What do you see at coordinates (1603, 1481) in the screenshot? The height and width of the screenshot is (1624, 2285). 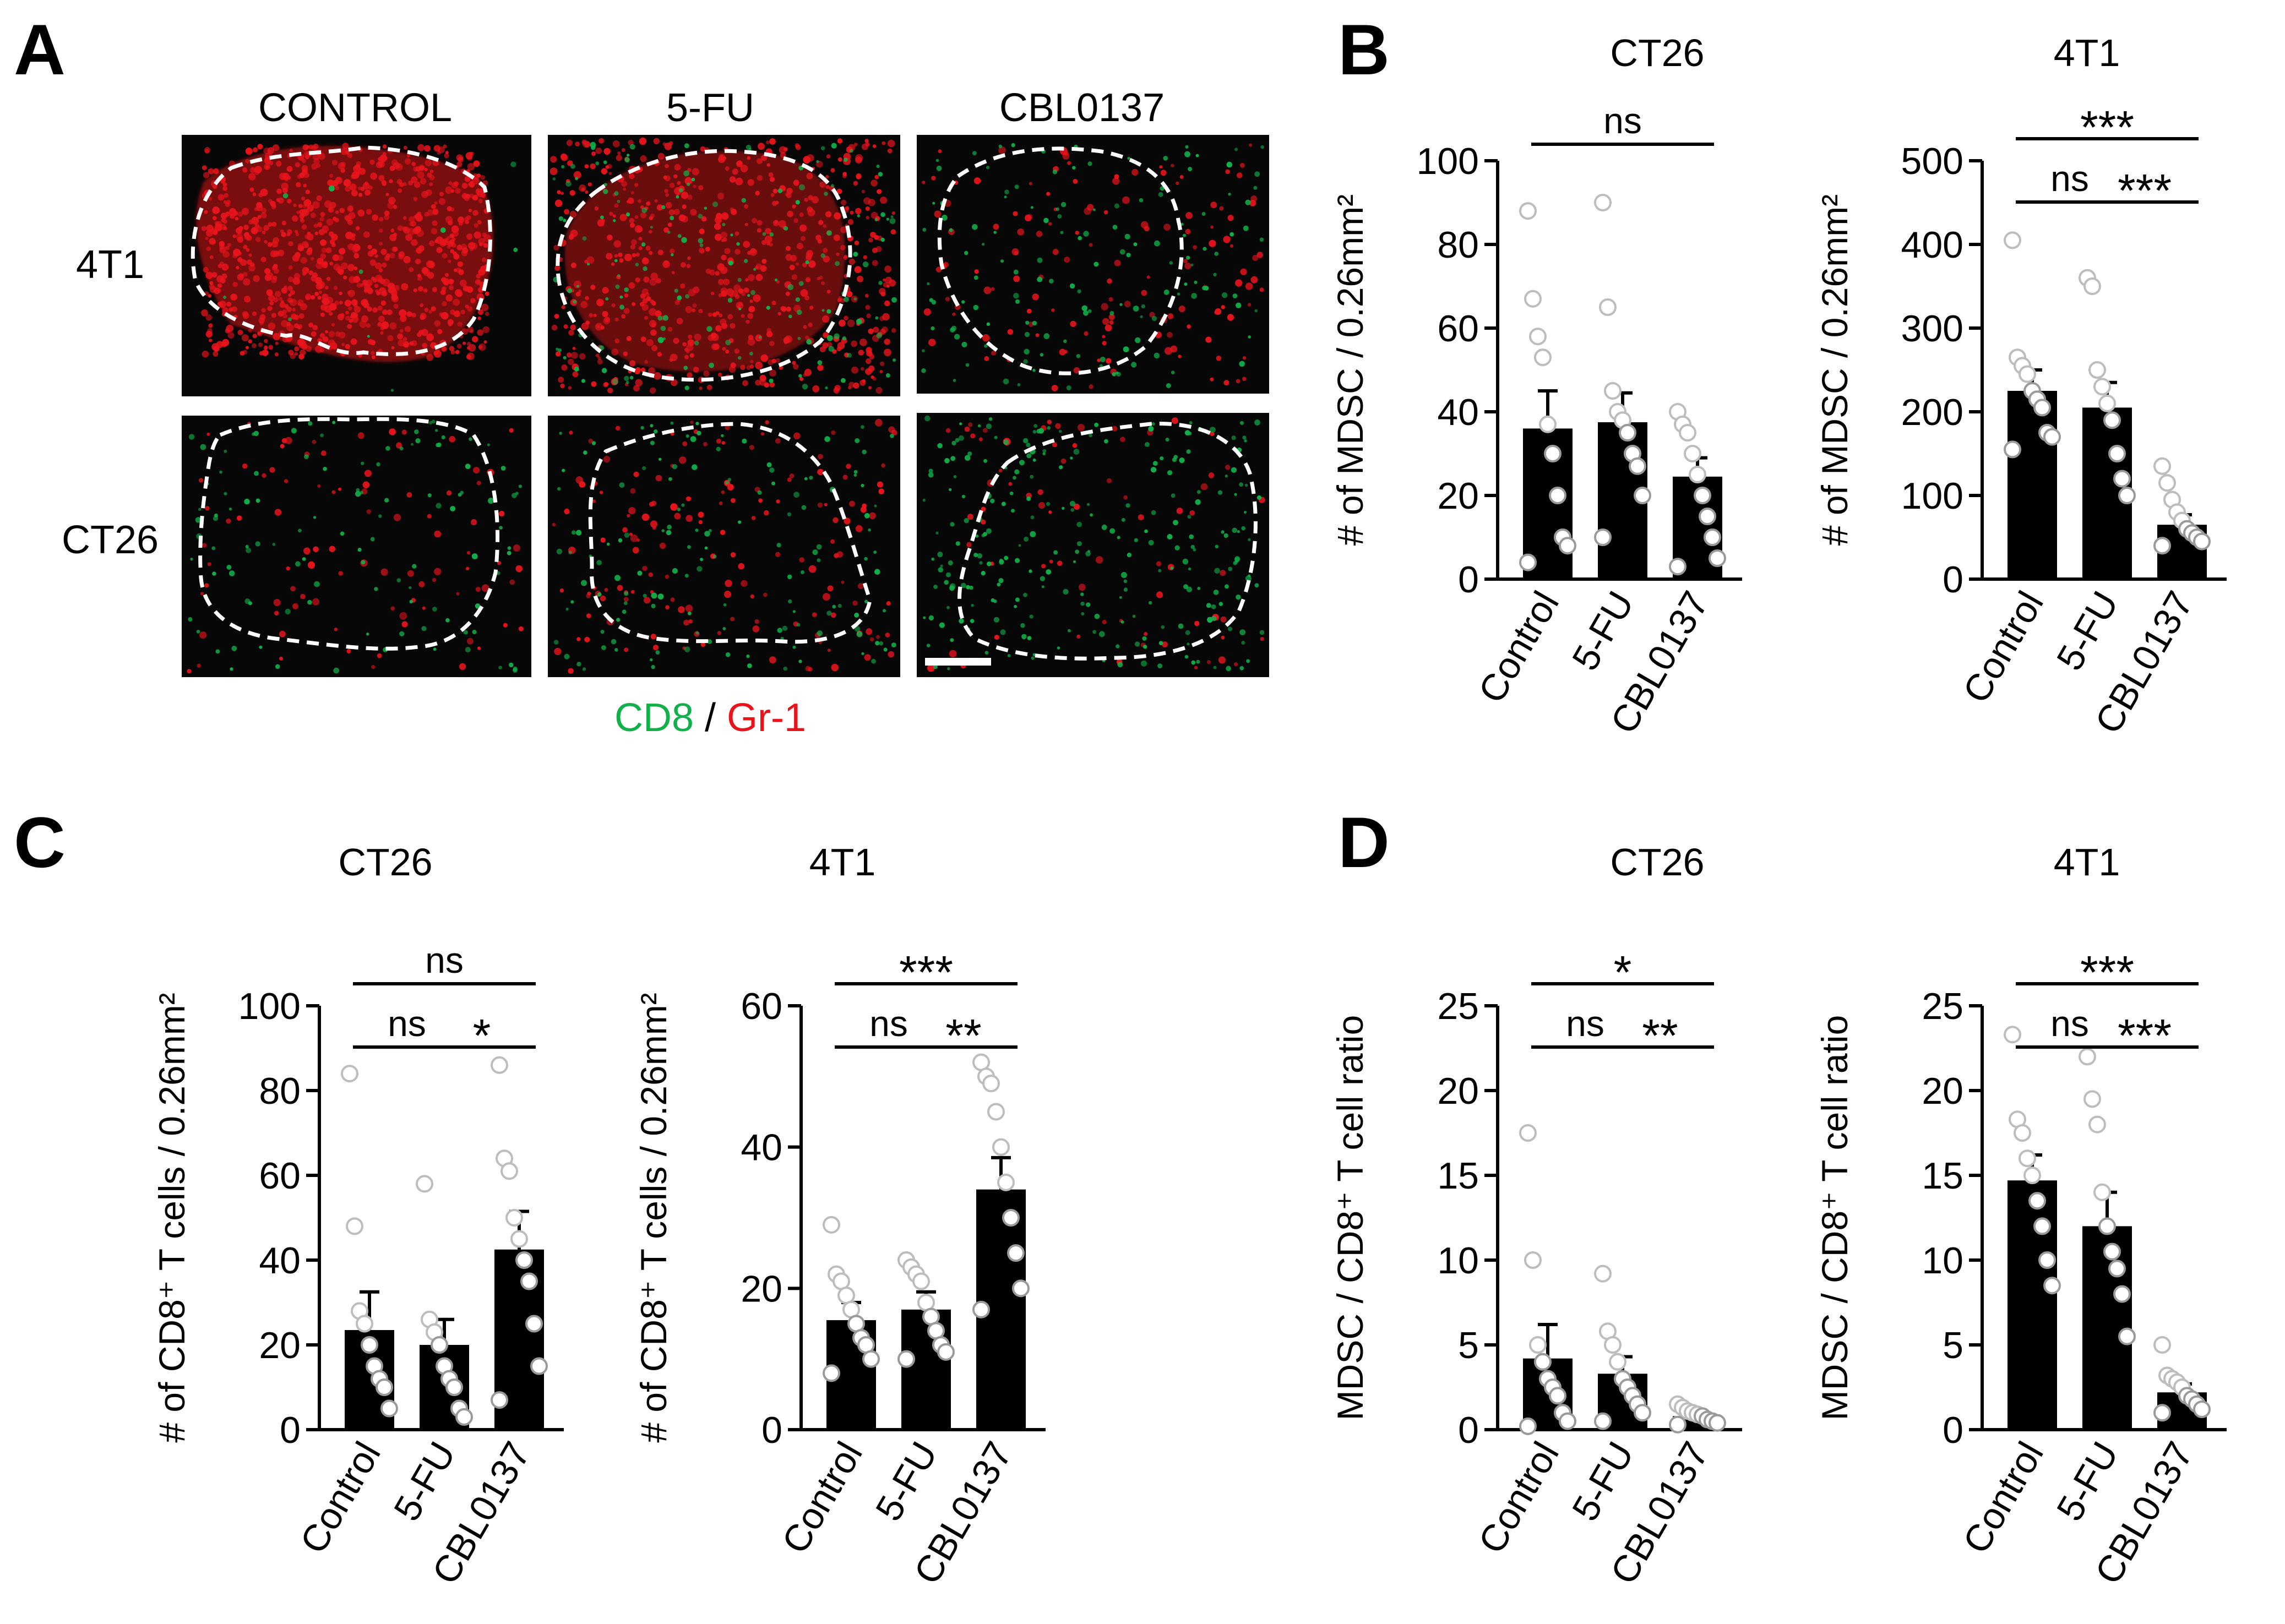 I see `x-tick-label: 5-FU` at bounding box center [1603, 1481].